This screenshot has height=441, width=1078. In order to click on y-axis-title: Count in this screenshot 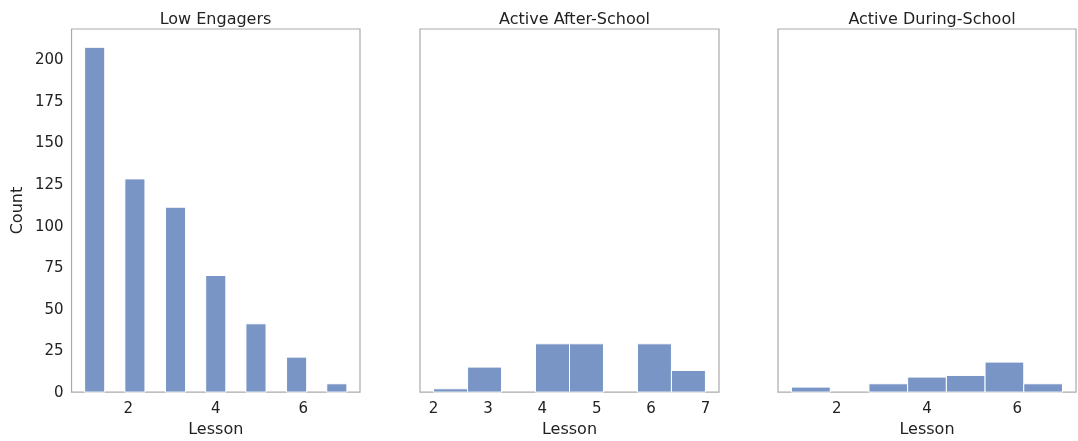, I will do `click(16, 210)`.